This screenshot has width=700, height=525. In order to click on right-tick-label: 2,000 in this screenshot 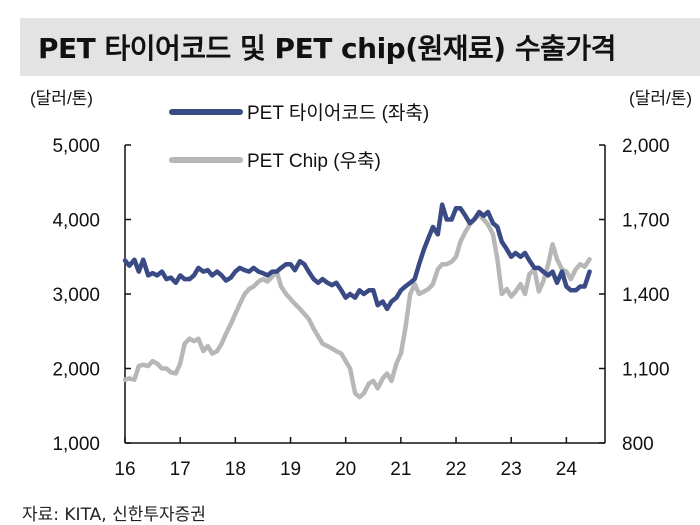, I will do `click(646, 146)`.